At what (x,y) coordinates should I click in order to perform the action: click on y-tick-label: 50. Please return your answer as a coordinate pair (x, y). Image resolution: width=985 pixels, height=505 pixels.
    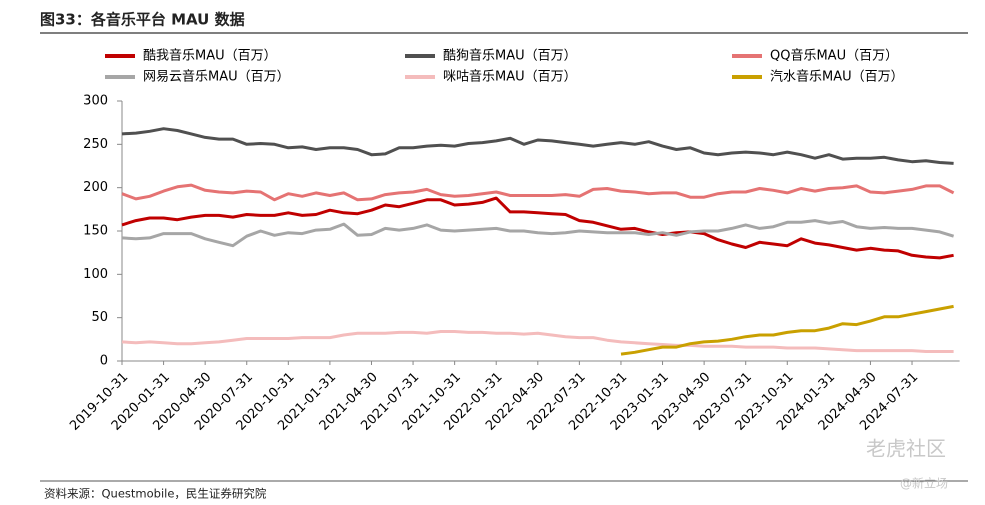
    Looking at the image, I should click on (99, 317).